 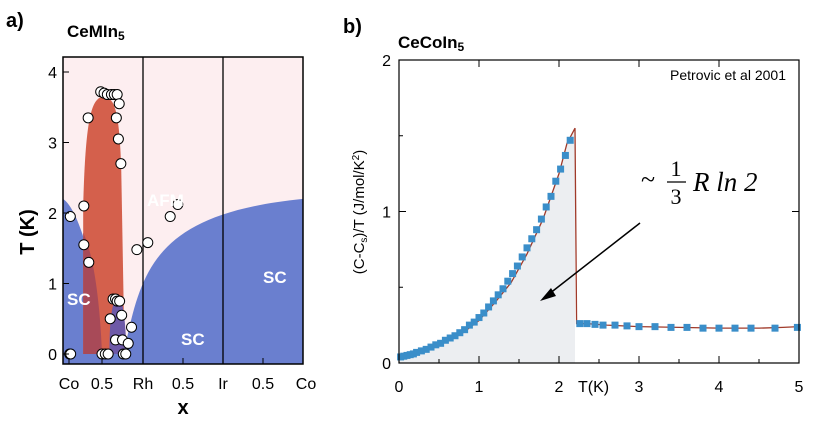 What do you see at coordinates (431, 43) in the screenshot?
I see `panel-b-title: CeCoIn5` at bounding box center [431, 43].